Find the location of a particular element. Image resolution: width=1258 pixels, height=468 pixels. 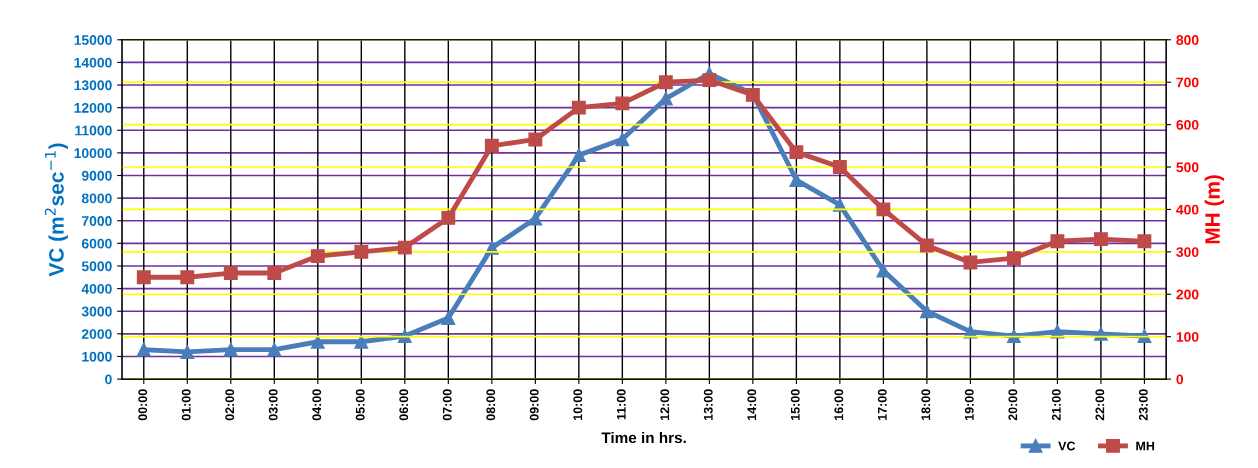

y2-tick-label: 200 is located at coordinates (1187, 294).